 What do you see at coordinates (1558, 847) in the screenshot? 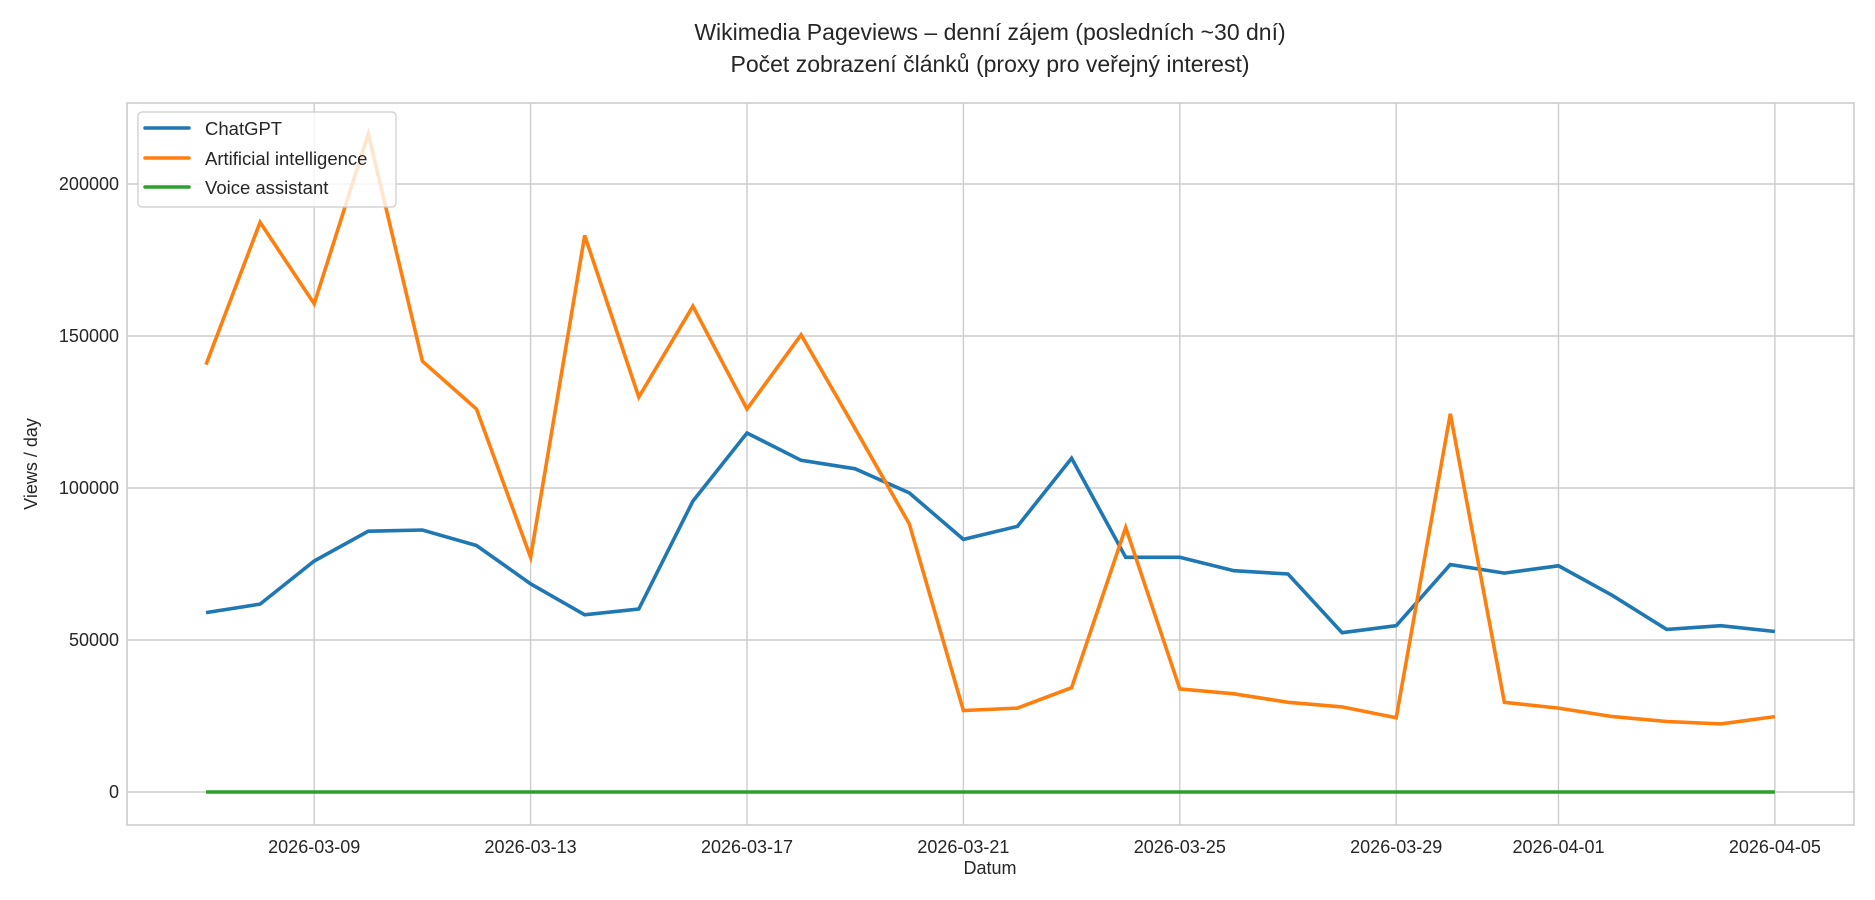
I see `x-tick-label: 2026-04-01` at bounding box center [1558, 847].